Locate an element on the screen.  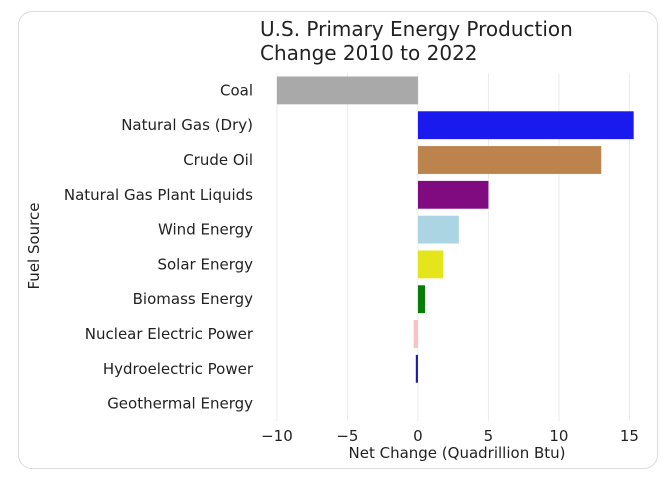
y-tick-label-8: Hydroelectric Power is located at coordinates (178, 369).